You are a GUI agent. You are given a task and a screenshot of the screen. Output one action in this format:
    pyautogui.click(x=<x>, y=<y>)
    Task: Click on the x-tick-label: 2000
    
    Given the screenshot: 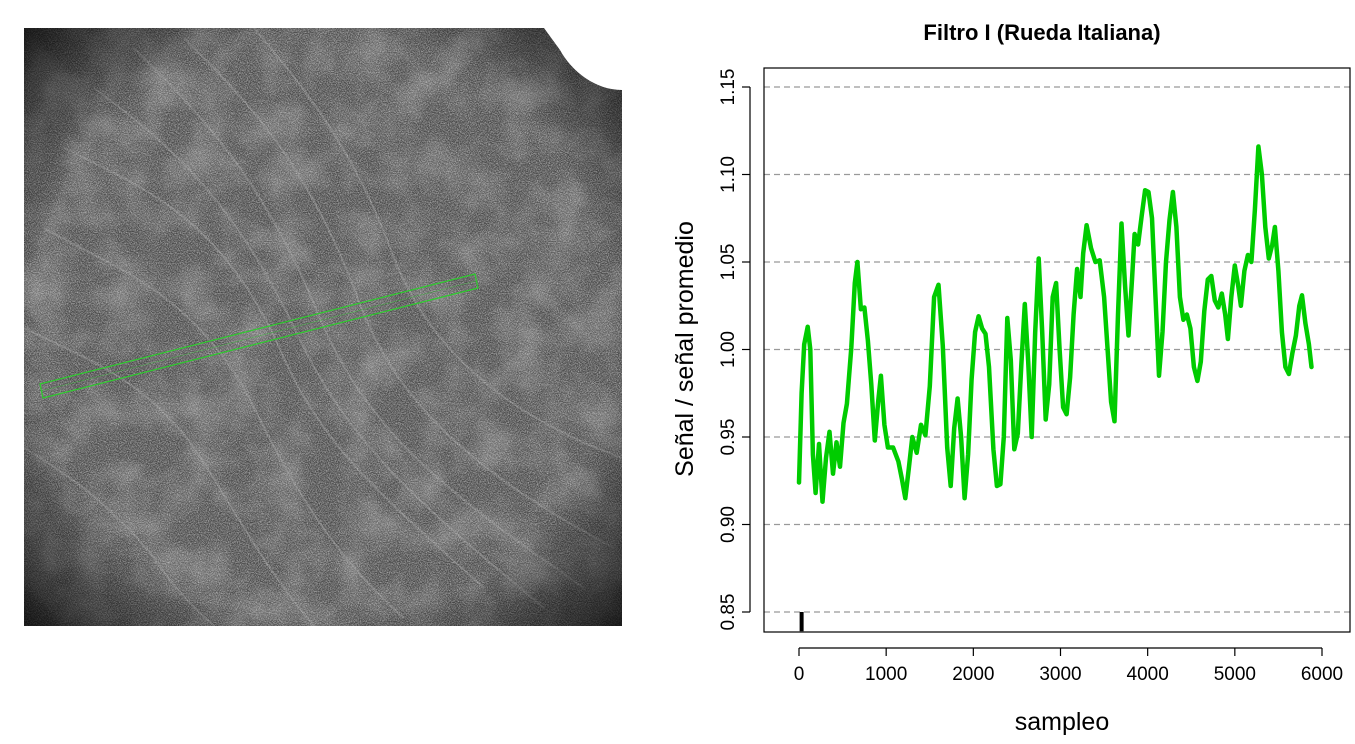 What is the action you would take?
    pyautogui.click(x=973, y=674)
    